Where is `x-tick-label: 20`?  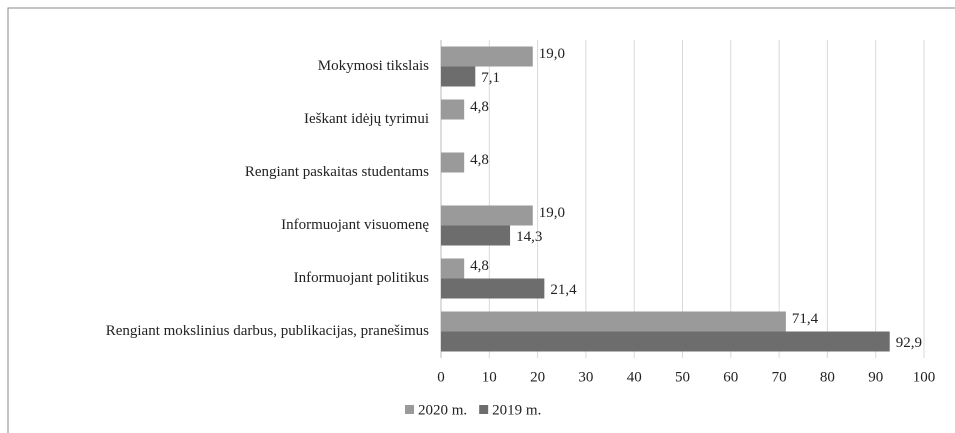
x-tick-label: 20 is located at coordinates (537, 377).